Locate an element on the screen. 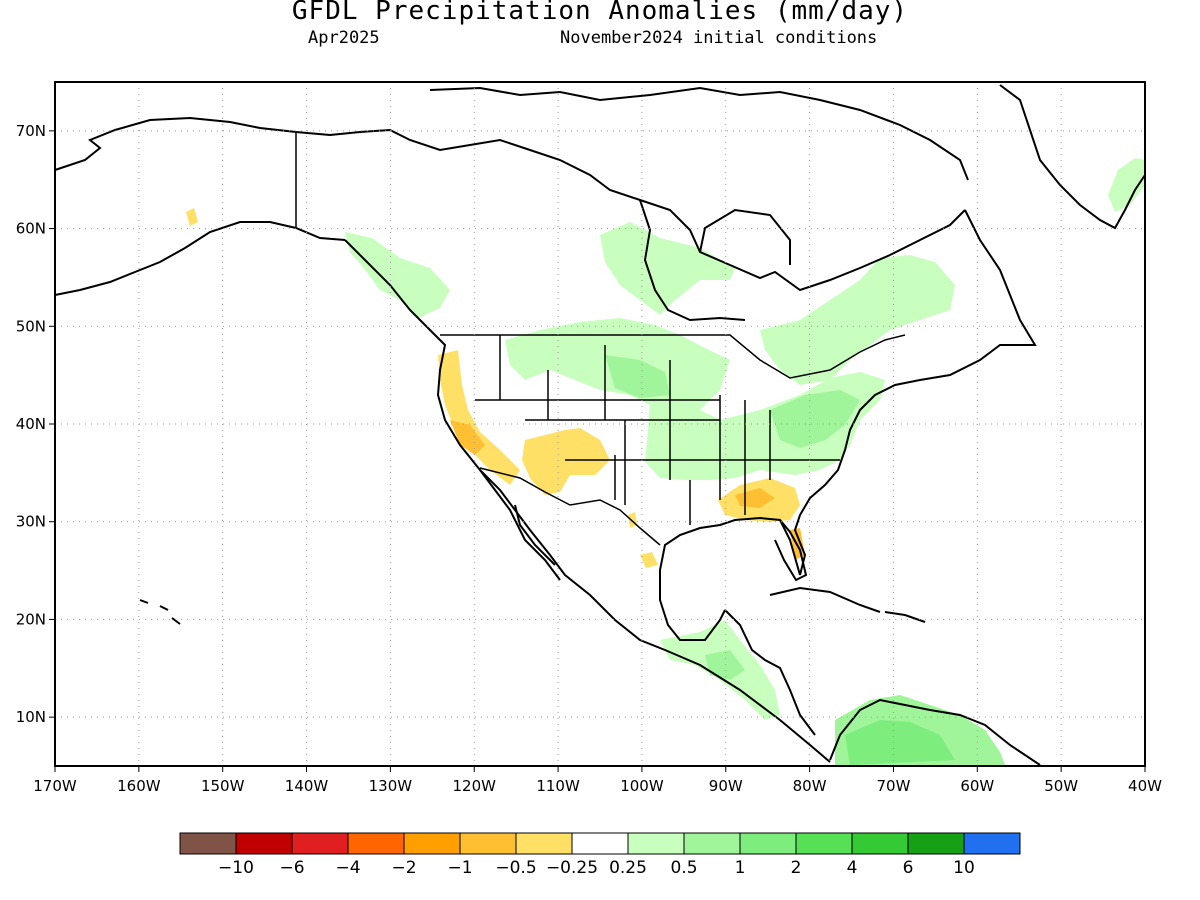 The image size is (1200, 900). coast-hudson-bay is located at coordinates (715, 260).